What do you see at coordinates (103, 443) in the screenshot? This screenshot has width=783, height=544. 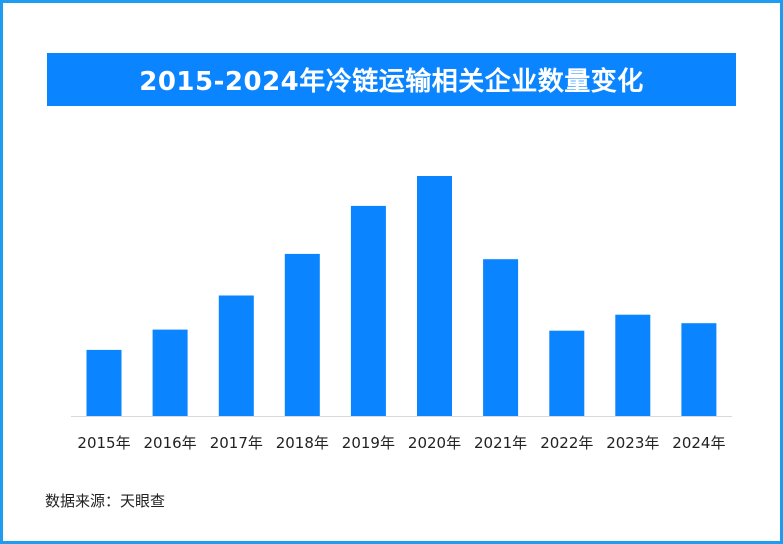 I see `x-tick-label: 2015年` at bounding box center [103, 443].